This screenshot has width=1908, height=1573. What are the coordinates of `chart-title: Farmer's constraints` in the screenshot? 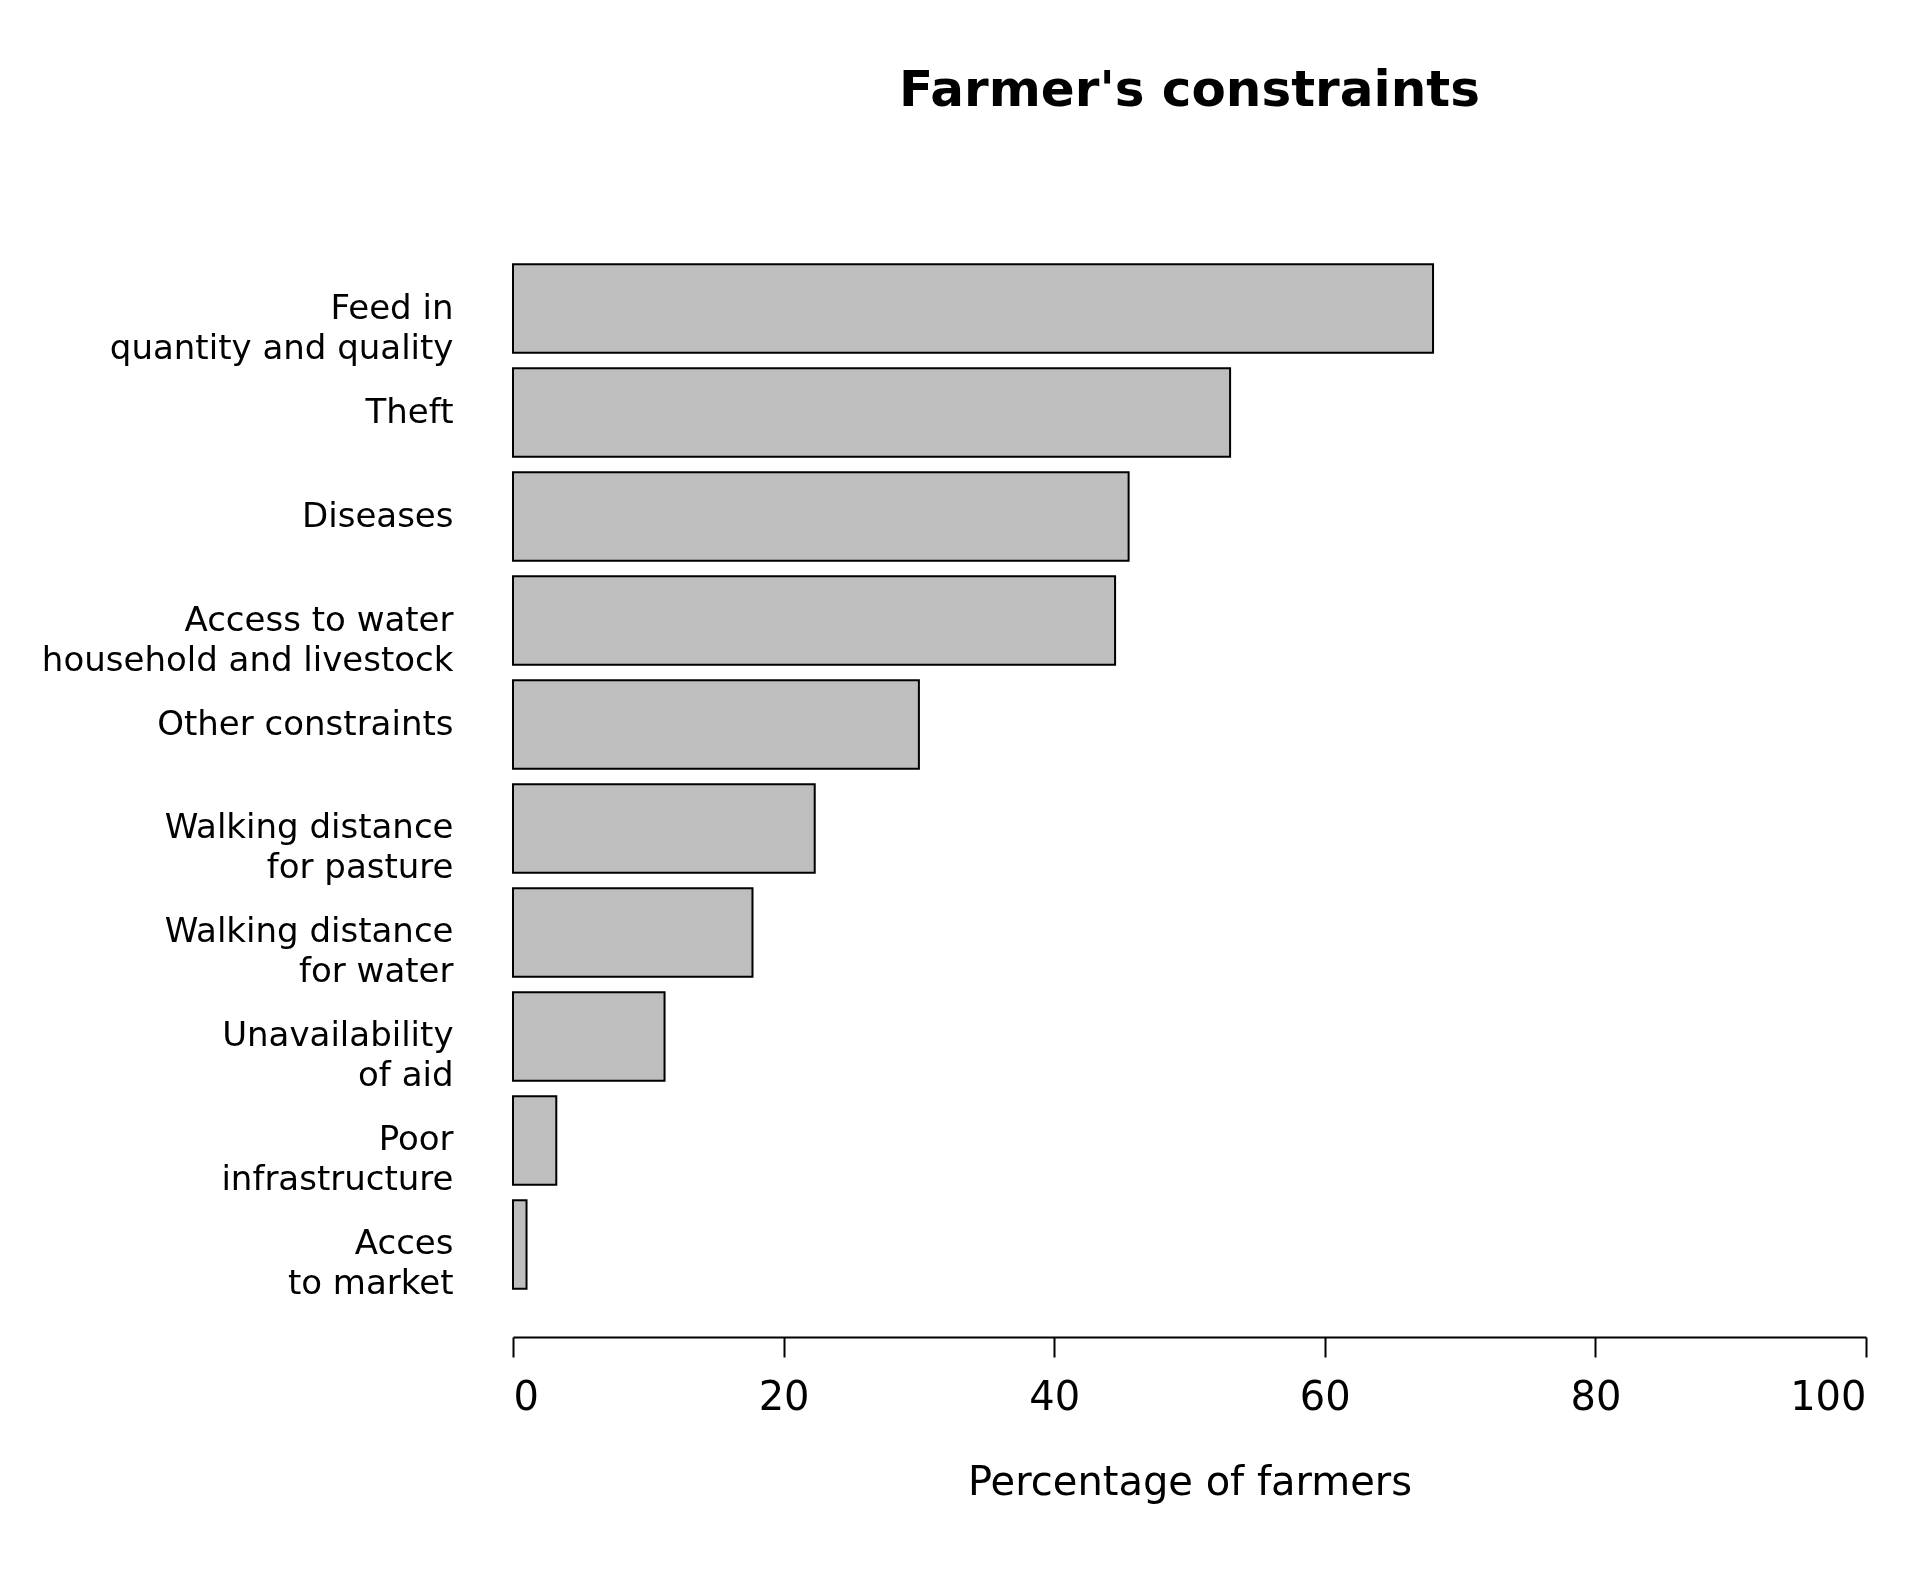 It's located at (1189, 89).